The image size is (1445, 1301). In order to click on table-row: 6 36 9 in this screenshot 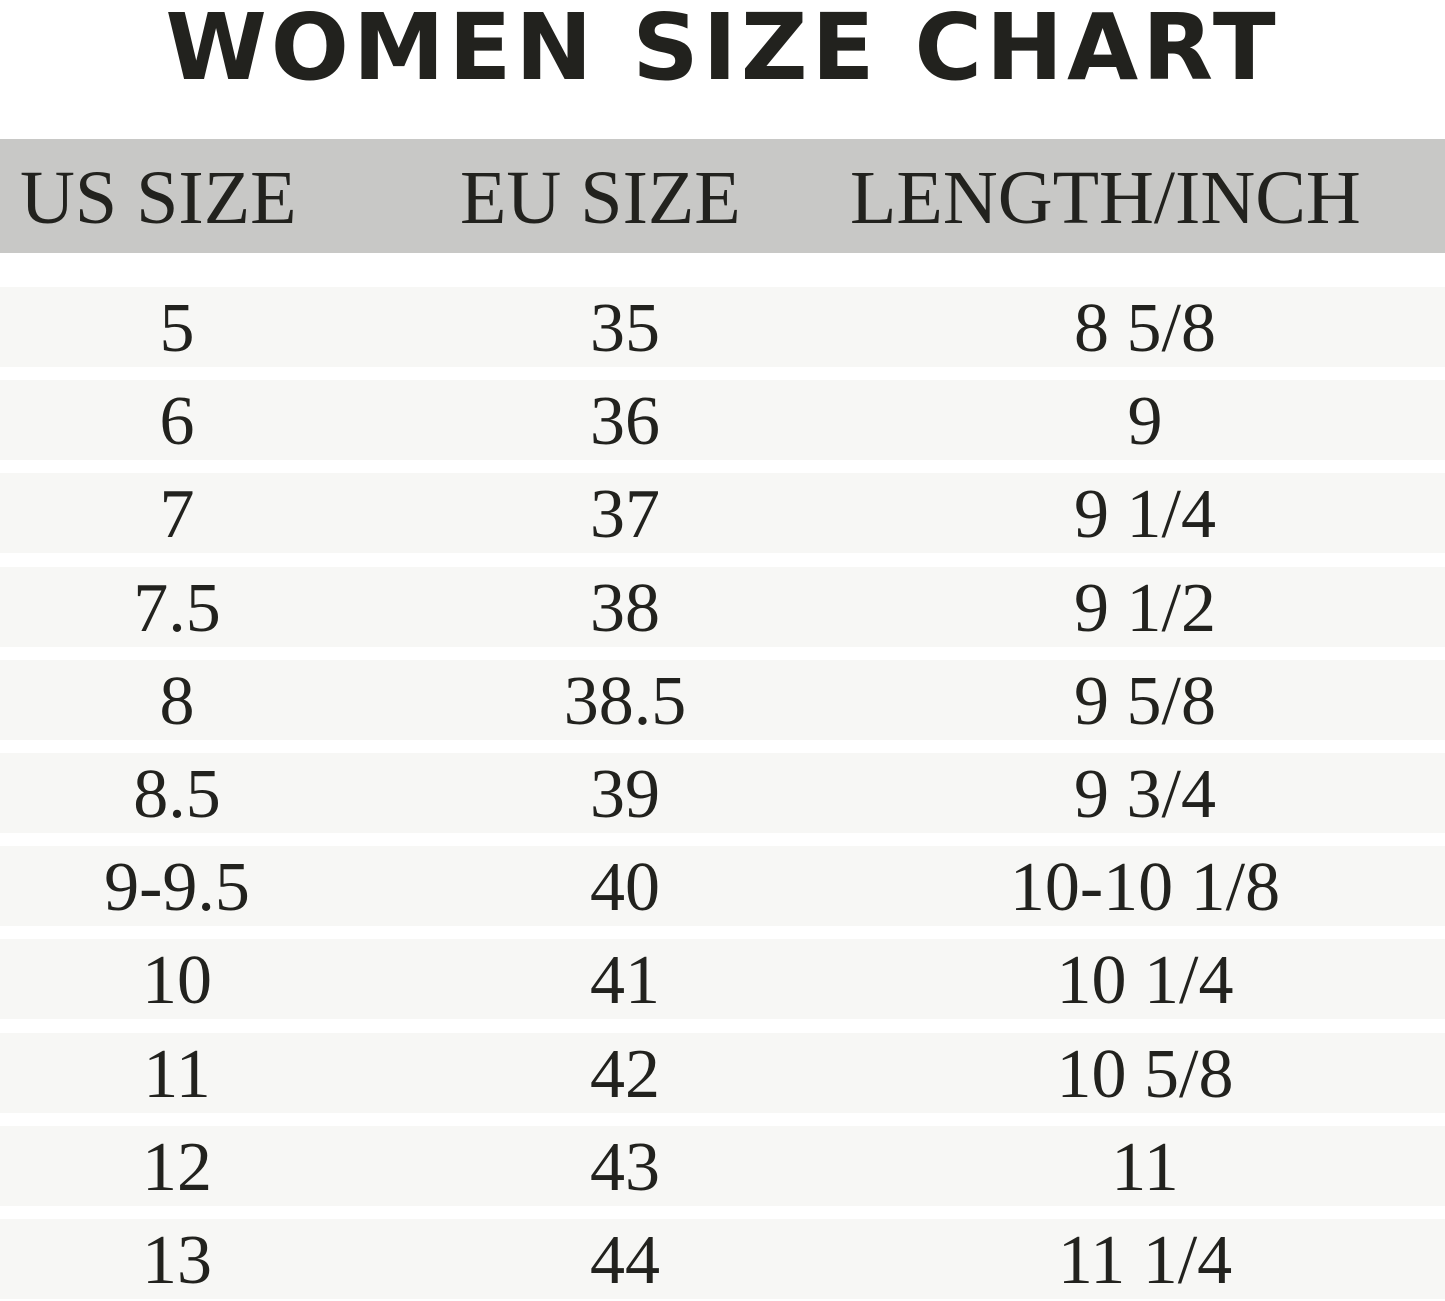, I will do `click(722, 420)`.